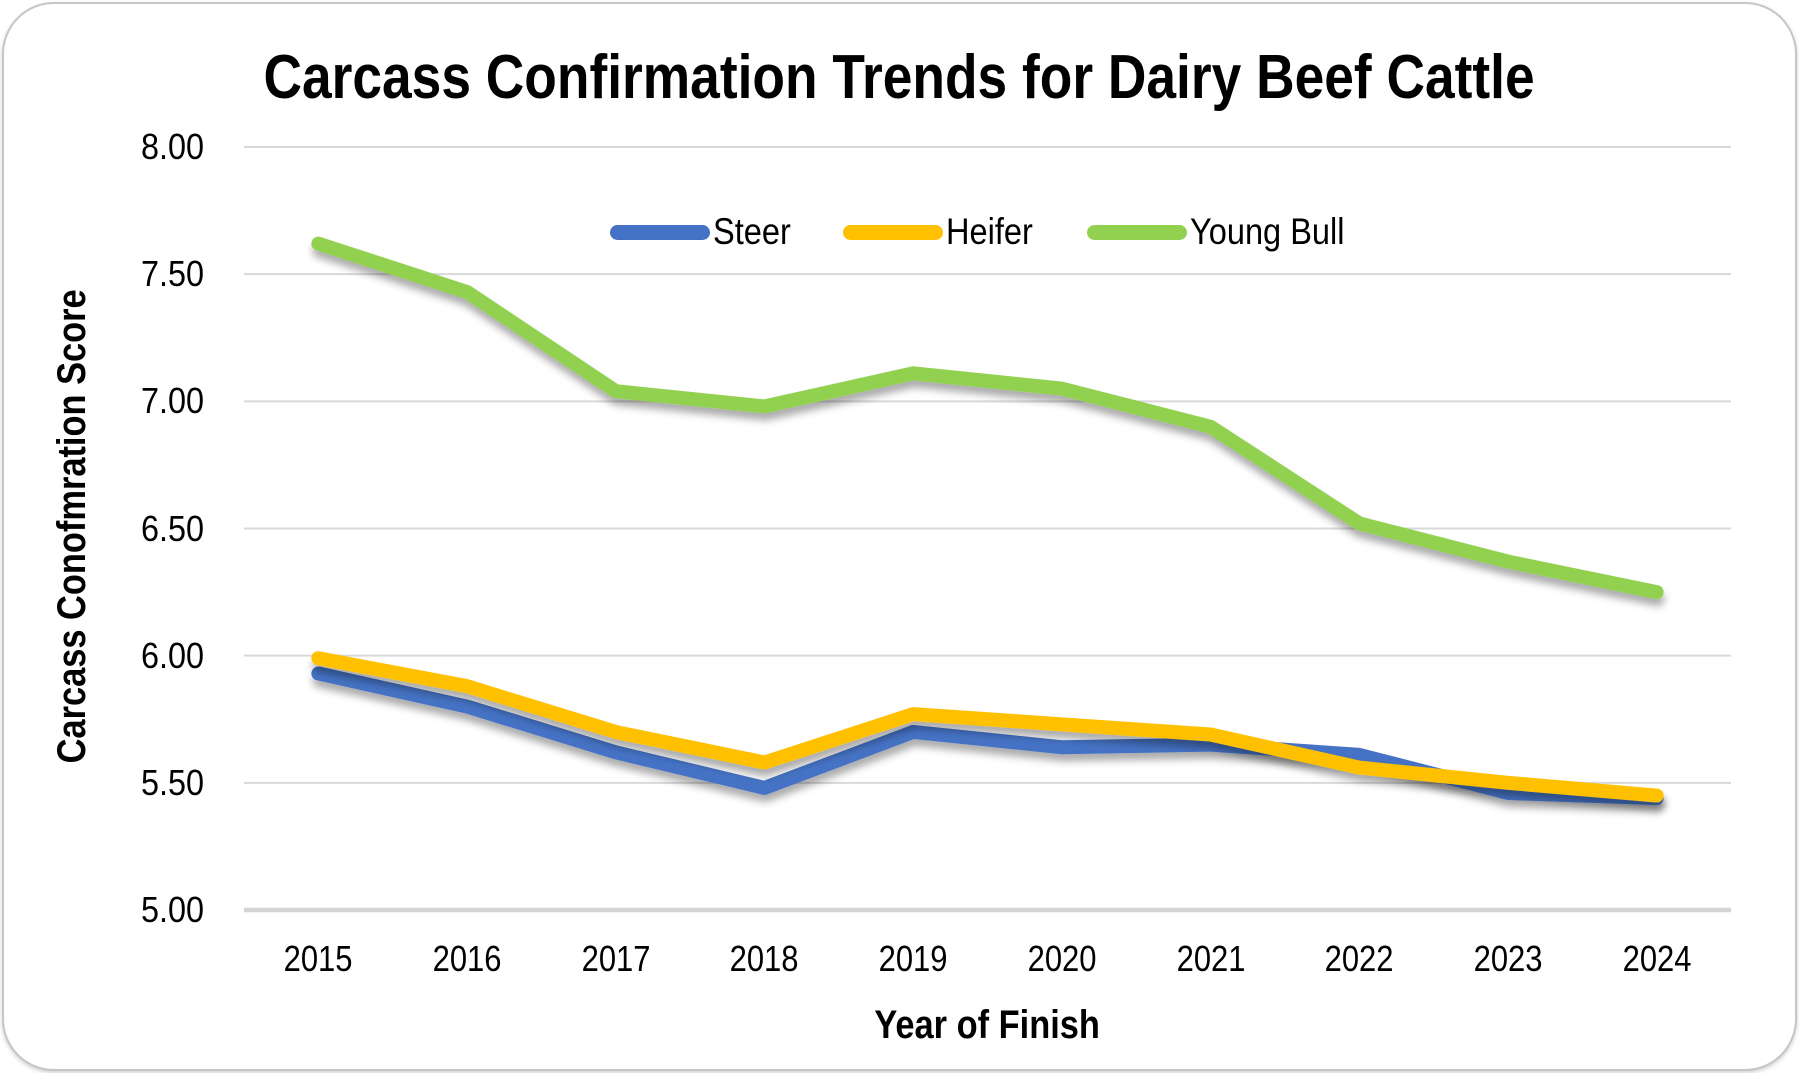 The image size is (1799, 1073). What do you see at coordinates (467, 958) in the screenshot?
I see `x-tick-label: 2016` at bounding box center [467, 958].